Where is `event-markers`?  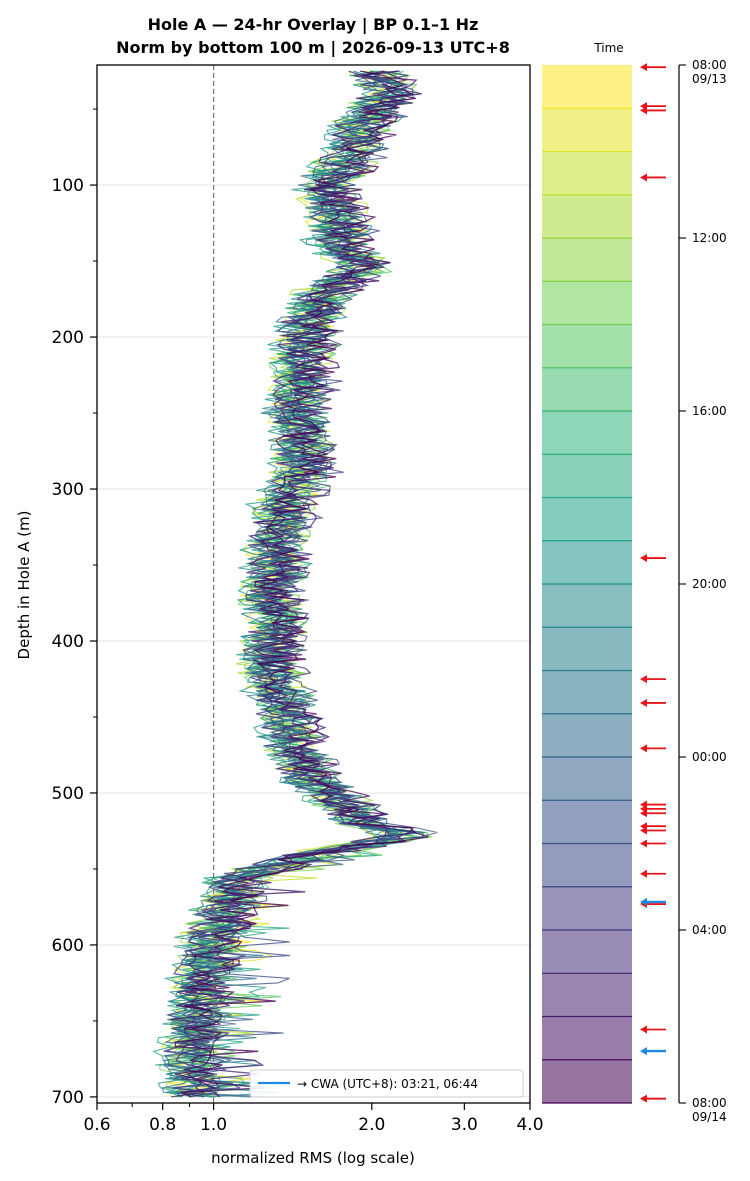 event-markers is located at coordinates (653, 583).